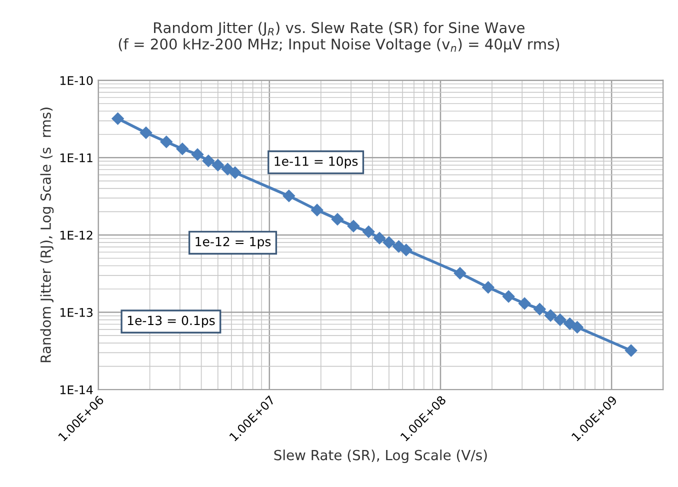  What do you see at coordinates (76, 389) in the screenshot?
I see `y-tick-label: 1E-14` at bounding box center [76, 389].